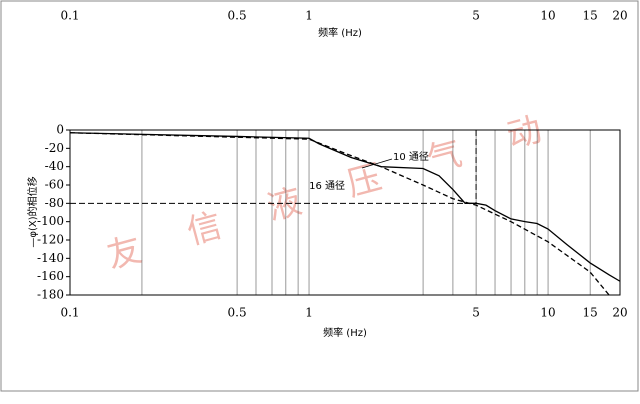 This screenshot has height=404, width=640. Describe the element at coordinates (237, 16) in the screenshot. I see `top-x-tick-label: 0.5` at that location.